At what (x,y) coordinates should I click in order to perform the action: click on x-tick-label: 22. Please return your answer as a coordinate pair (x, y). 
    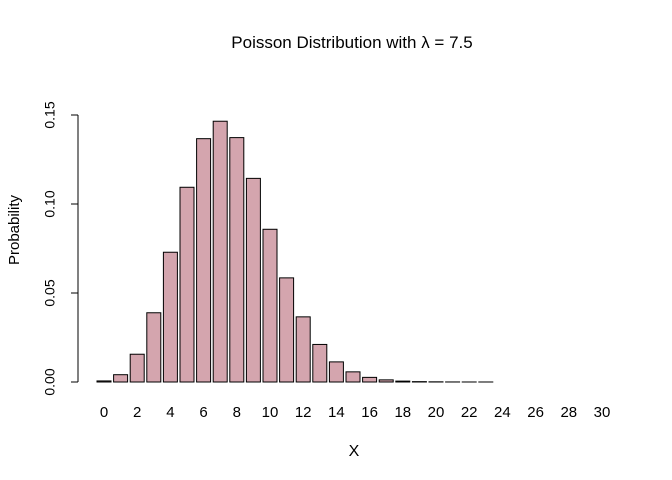
    Looking at the image, I should click on (469, 412).